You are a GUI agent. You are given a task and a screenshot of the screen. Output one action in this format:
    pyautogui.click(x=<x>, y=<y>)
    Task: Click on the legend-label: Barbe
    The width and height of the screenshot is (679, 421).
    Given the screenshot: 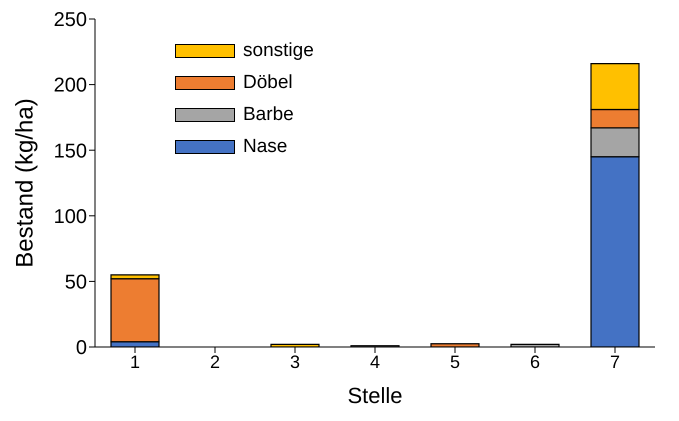 What is the action you would take?
    pyautogui.click(x=268, y=115)
    